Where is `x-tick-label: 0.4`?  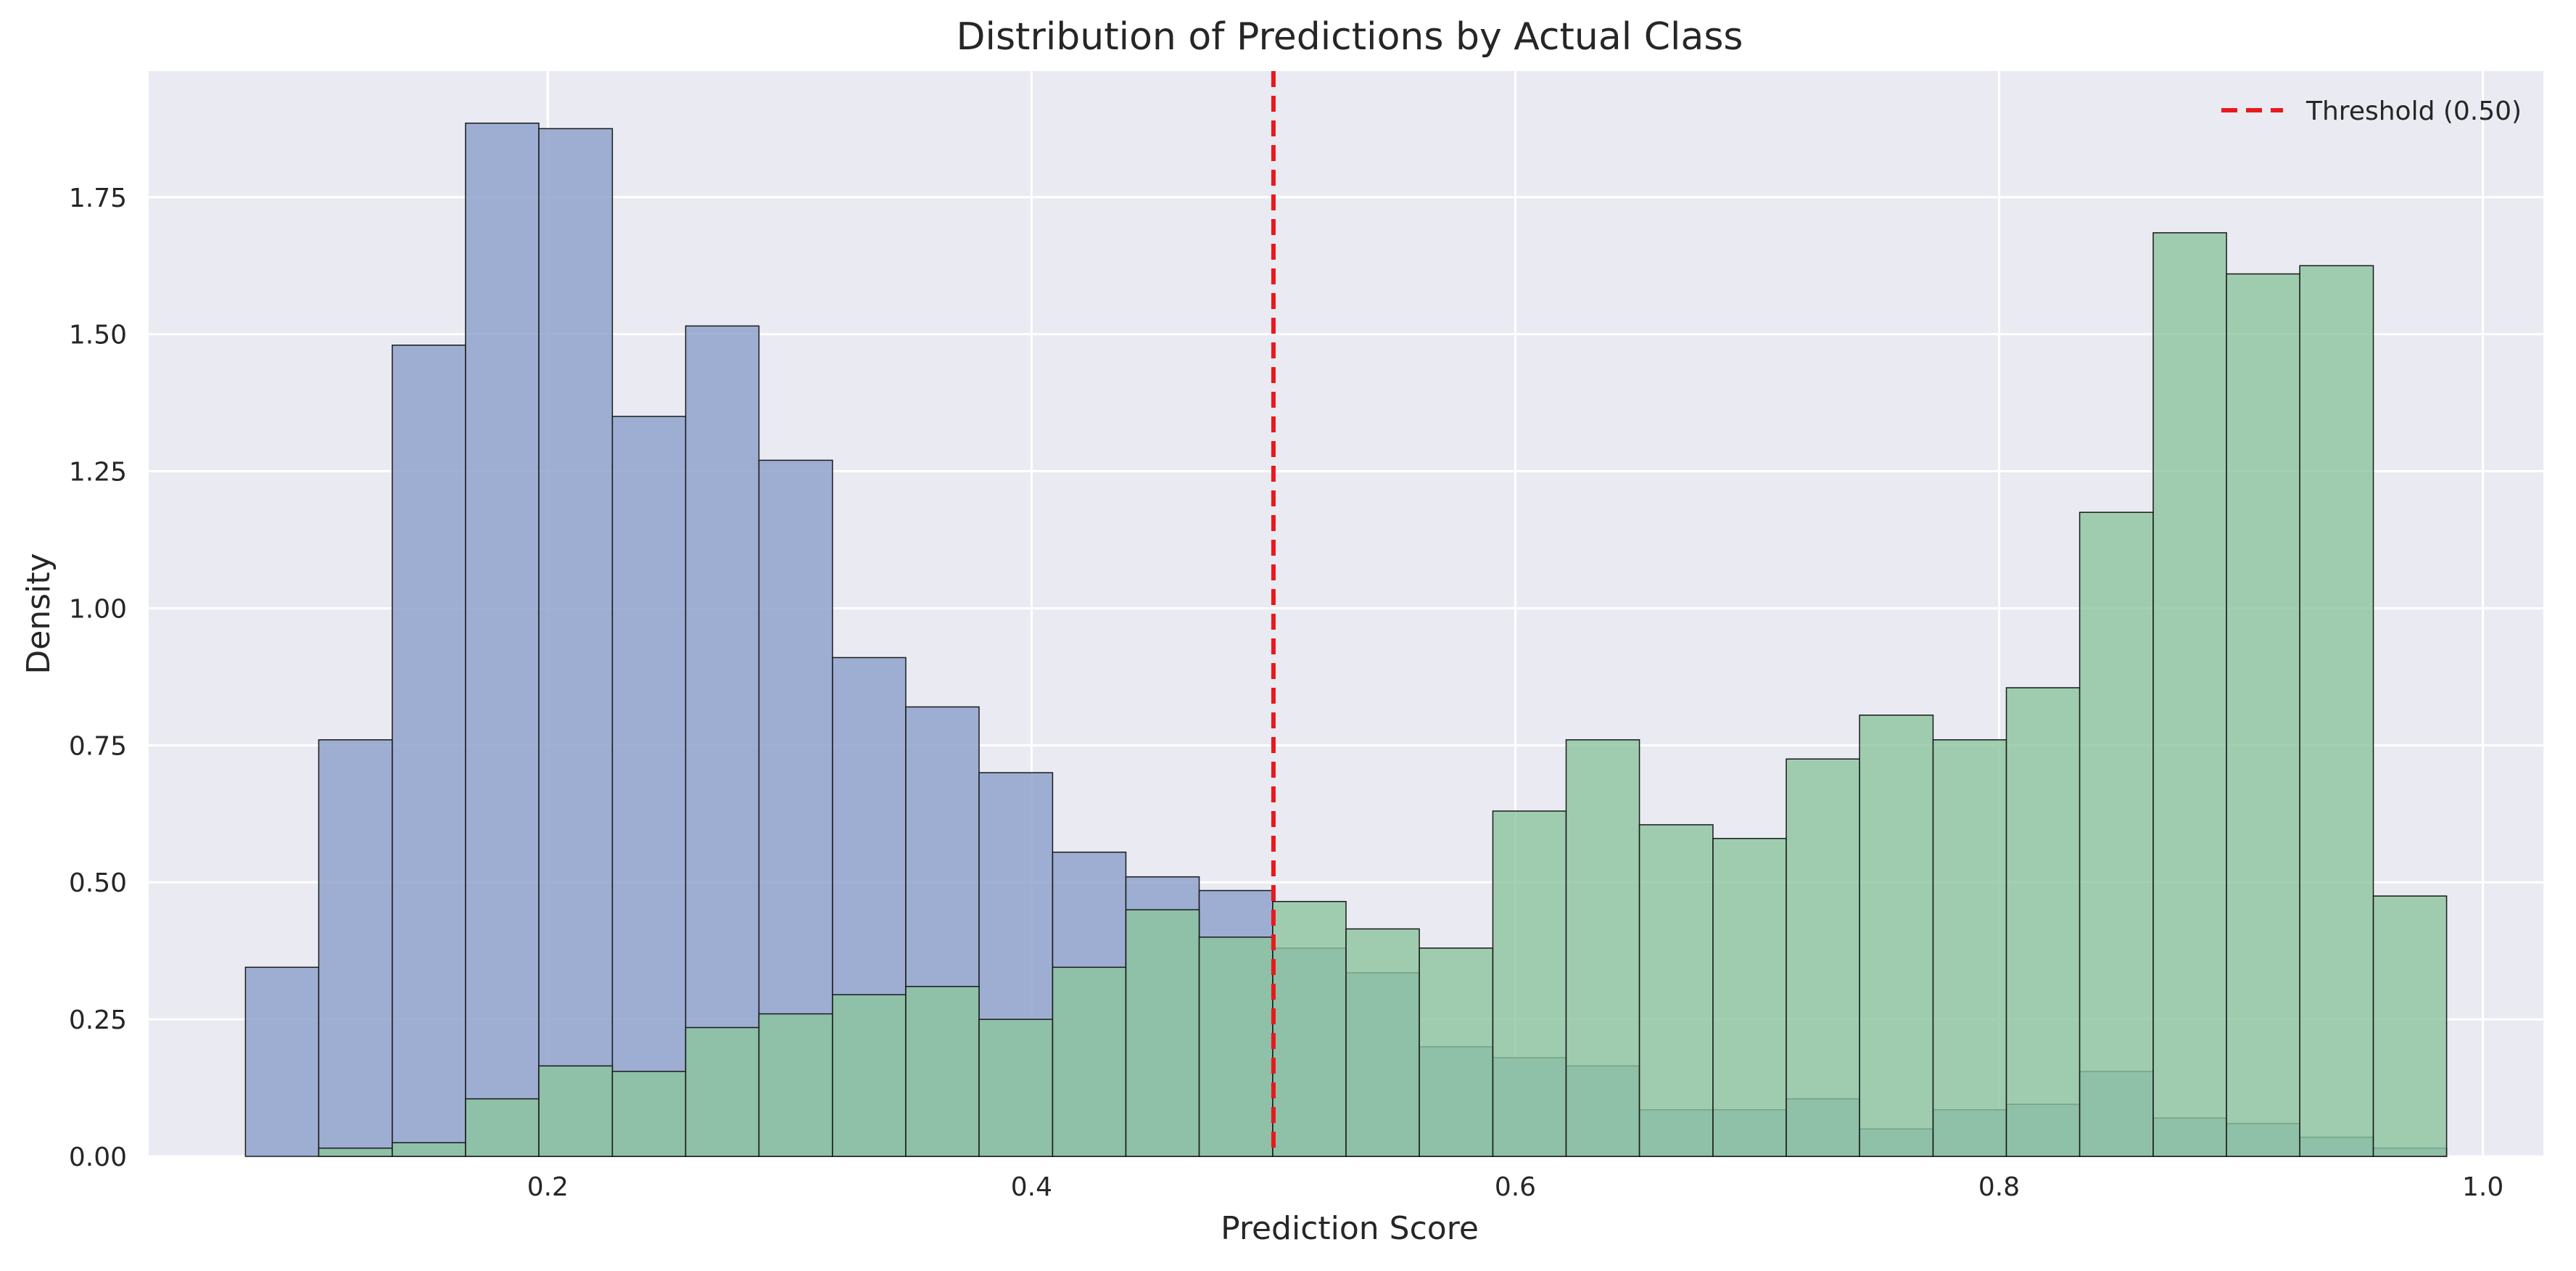 x-tick-label: 0.4 is located at coordinates (1031, 1187).